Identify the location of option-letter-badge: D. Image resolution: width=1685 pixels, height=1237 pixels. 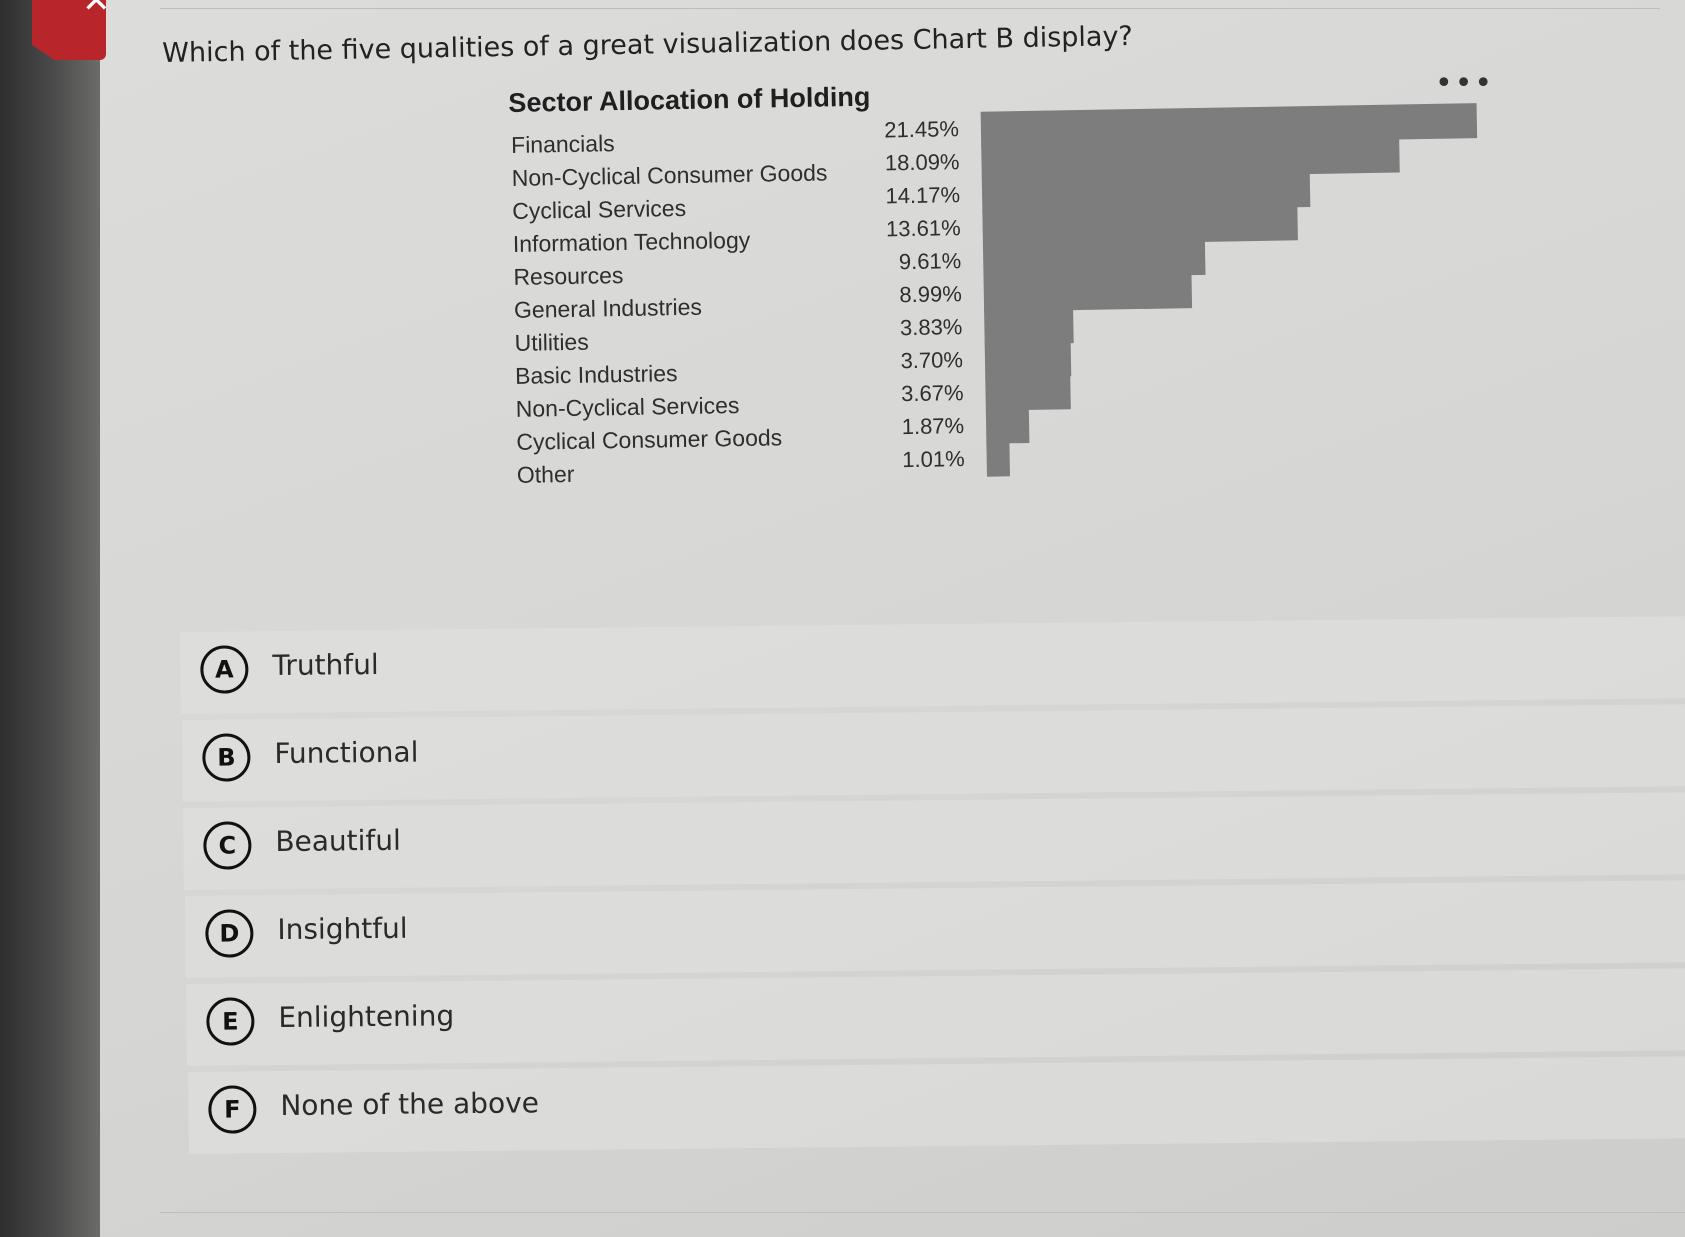
(229, 933).